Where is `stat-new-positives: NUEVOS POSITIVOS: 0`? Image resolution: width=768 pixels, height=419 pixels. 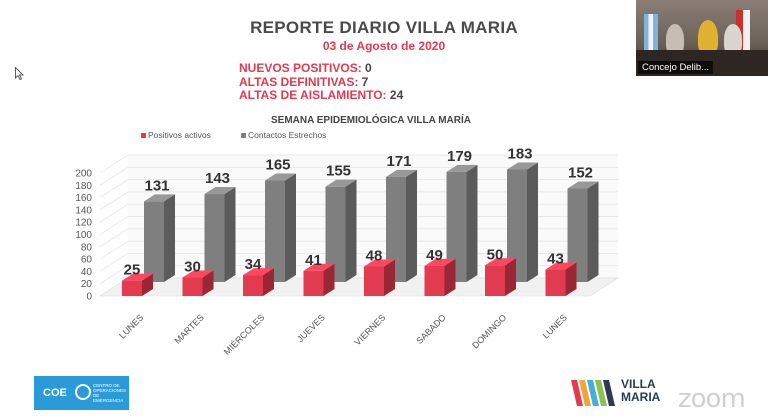 stat-new-positives: NUEVOS POSITIVOS: 0 is located at coordinates (321, 68).